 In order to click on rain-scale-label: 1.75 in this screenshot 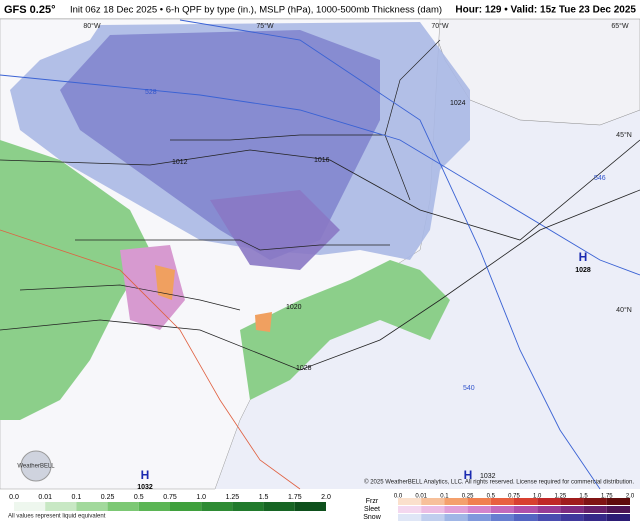, I will do `click(295, 497)`.